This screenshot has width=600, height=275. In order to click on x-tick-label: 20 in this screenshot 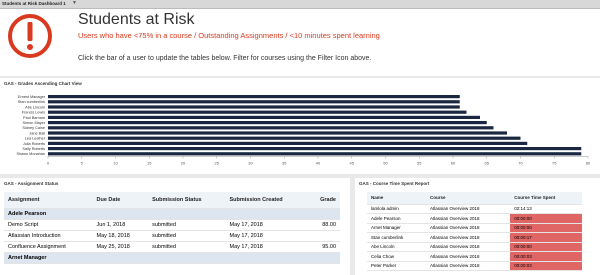, I will do `click(183, 162)`.